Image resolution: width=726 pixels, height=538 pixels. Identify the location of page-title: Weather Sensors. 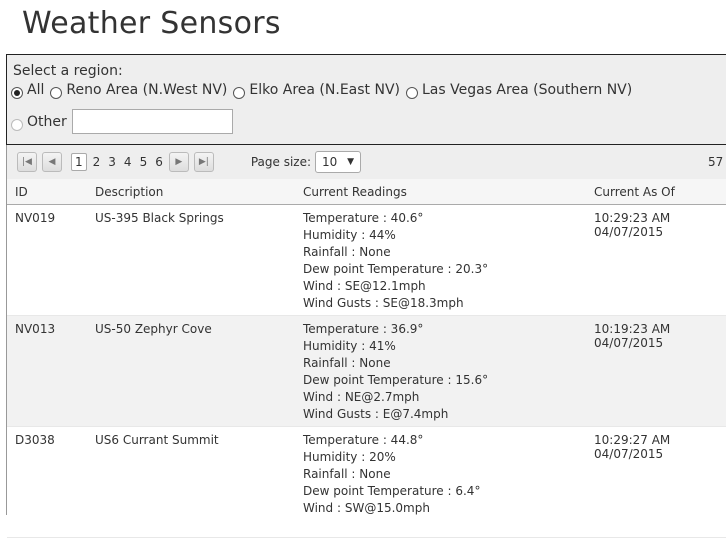
(151, 23).